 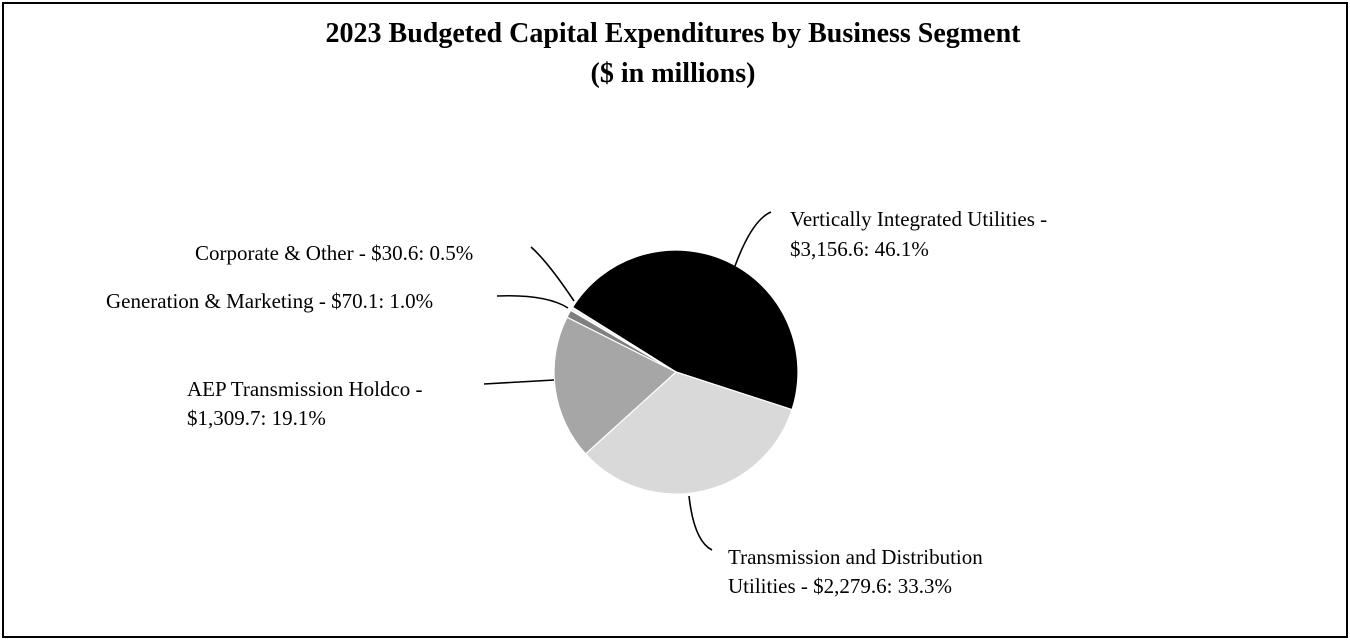 I want to click on data-label-vertically-integrated-utilities-line-1: Vertically Integrated Utilities -, so click(x=918, y=219).